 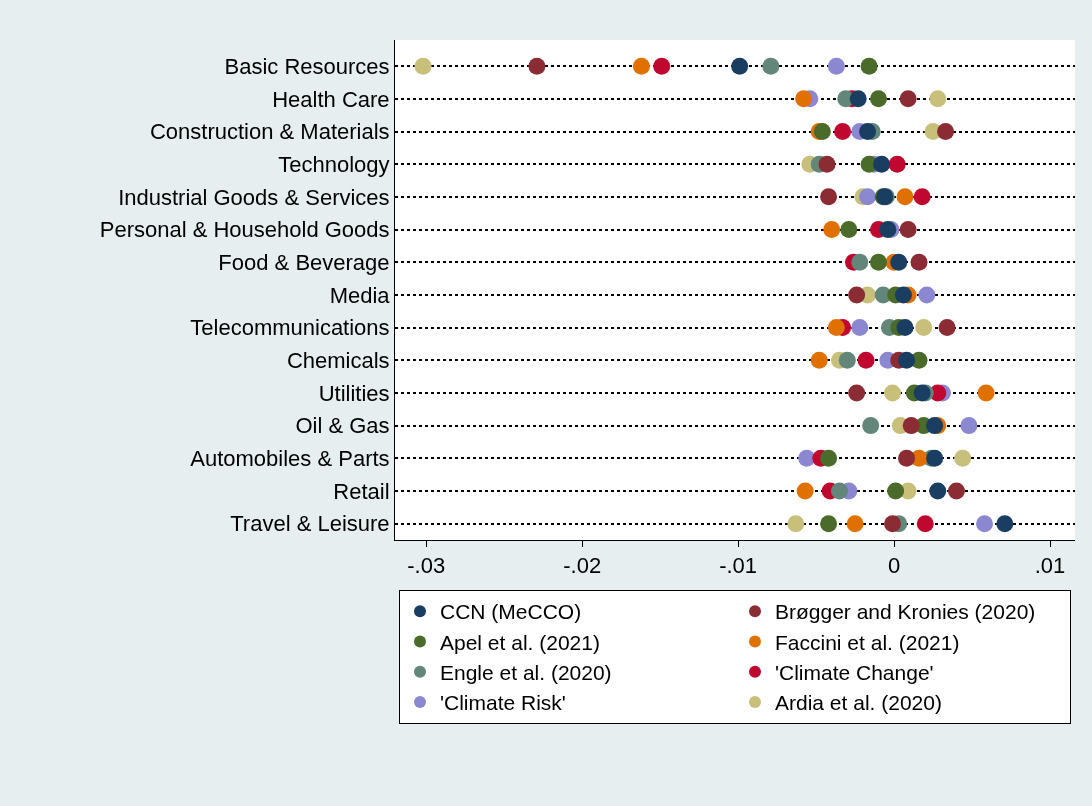 What do you see at coordinates (426, 566) in the screenshot?
I see `x-tick-label: -.03` at bounding box center [426, 566].